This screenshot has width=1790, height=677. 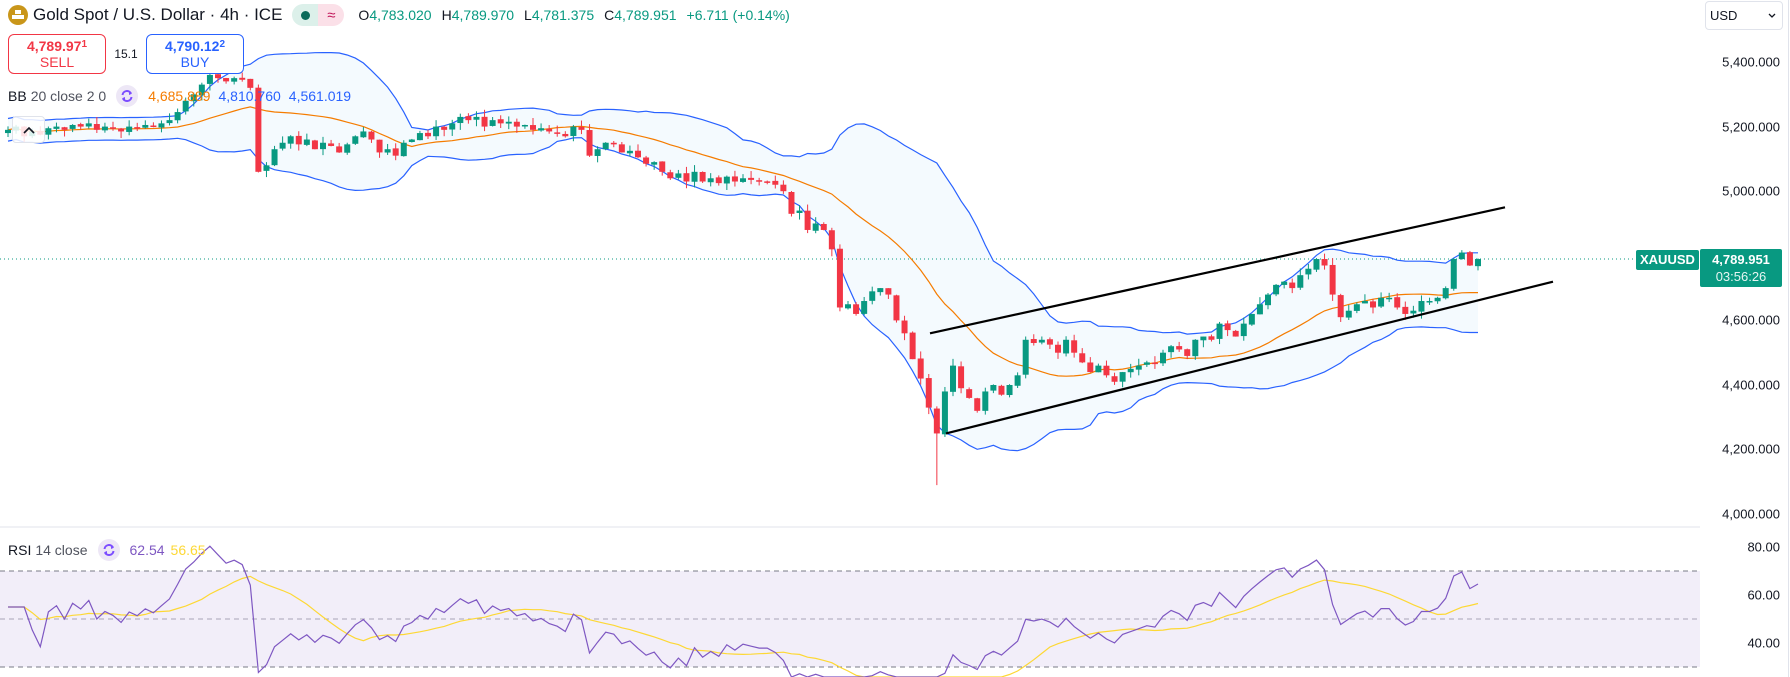 What do you see at coordinates (1763, 547) in the screenshot?
I see `rsi-tick: 80.00` at bounding box center [1763, 547].